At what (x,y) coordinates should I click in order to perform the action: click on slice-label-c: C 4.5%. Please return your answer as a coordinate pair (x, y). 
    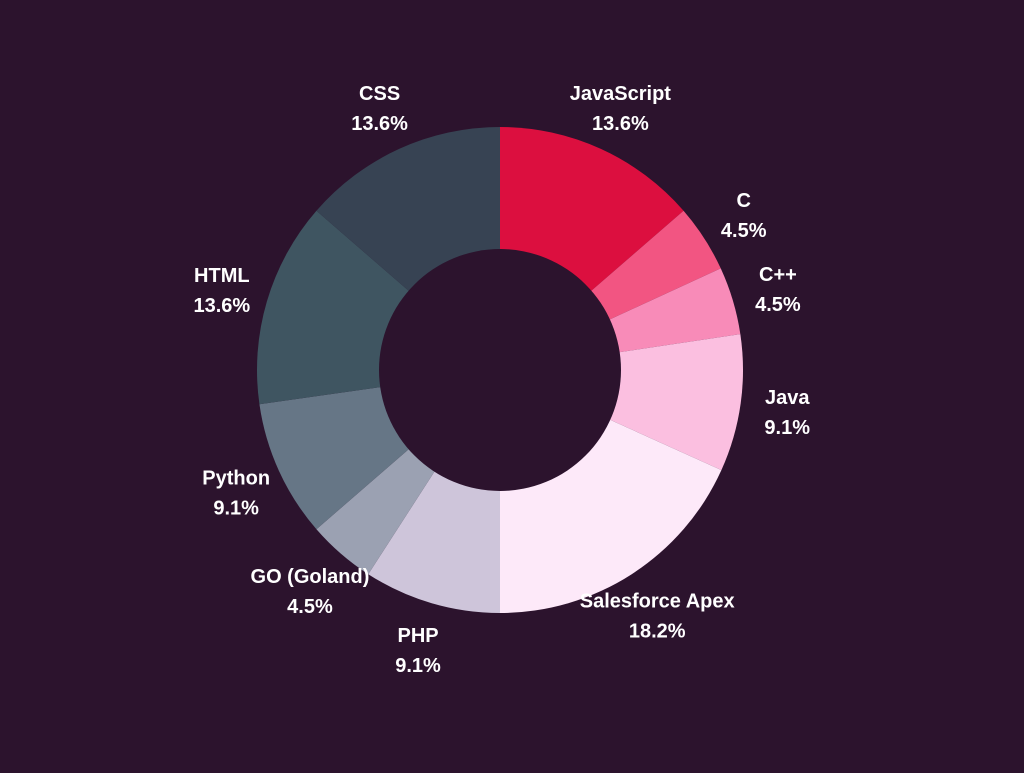
    Looking at the image, I should click on (744, 216).